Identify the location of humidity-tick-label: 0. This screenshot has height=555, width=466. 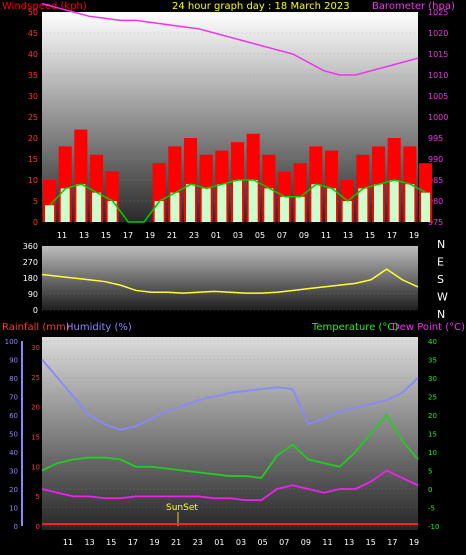
(16, 527).